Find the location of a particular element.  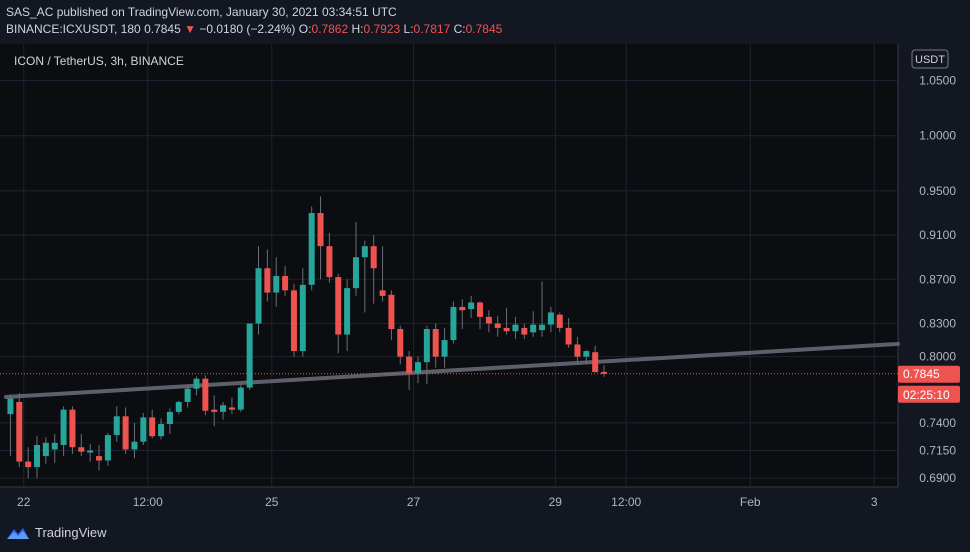

countdown-box is located at coordinates (929, 394).